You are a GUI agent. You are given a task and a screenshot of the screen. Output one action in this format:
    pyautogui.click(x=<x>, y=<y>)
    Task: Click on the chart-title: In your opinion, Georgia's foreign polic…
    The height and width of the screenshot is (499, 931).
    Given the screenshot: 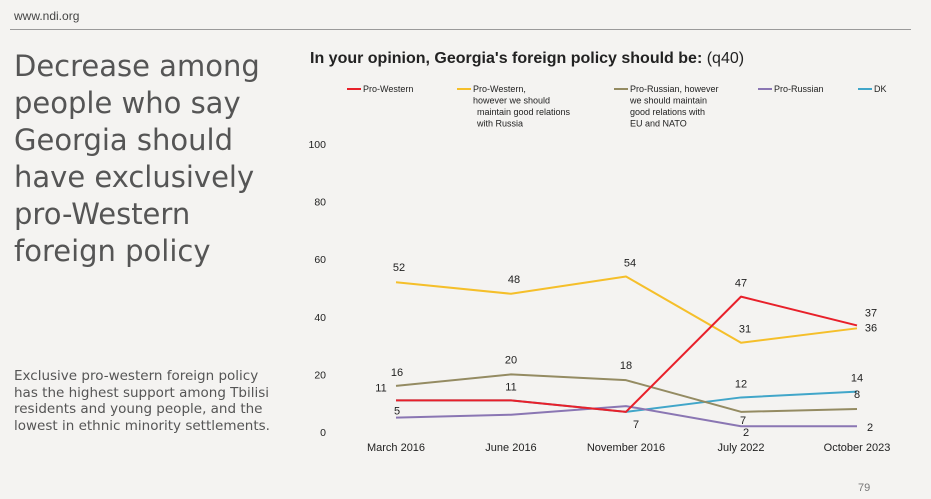 What is the action you would take?
    pyautogui.click(x=527, y=59)
    